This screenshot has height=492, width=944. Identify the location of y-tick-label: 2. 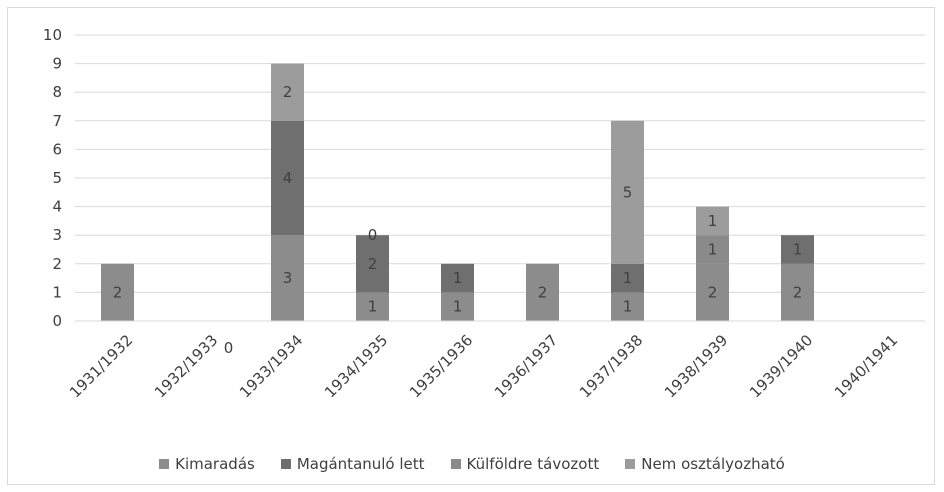
(57, 264).